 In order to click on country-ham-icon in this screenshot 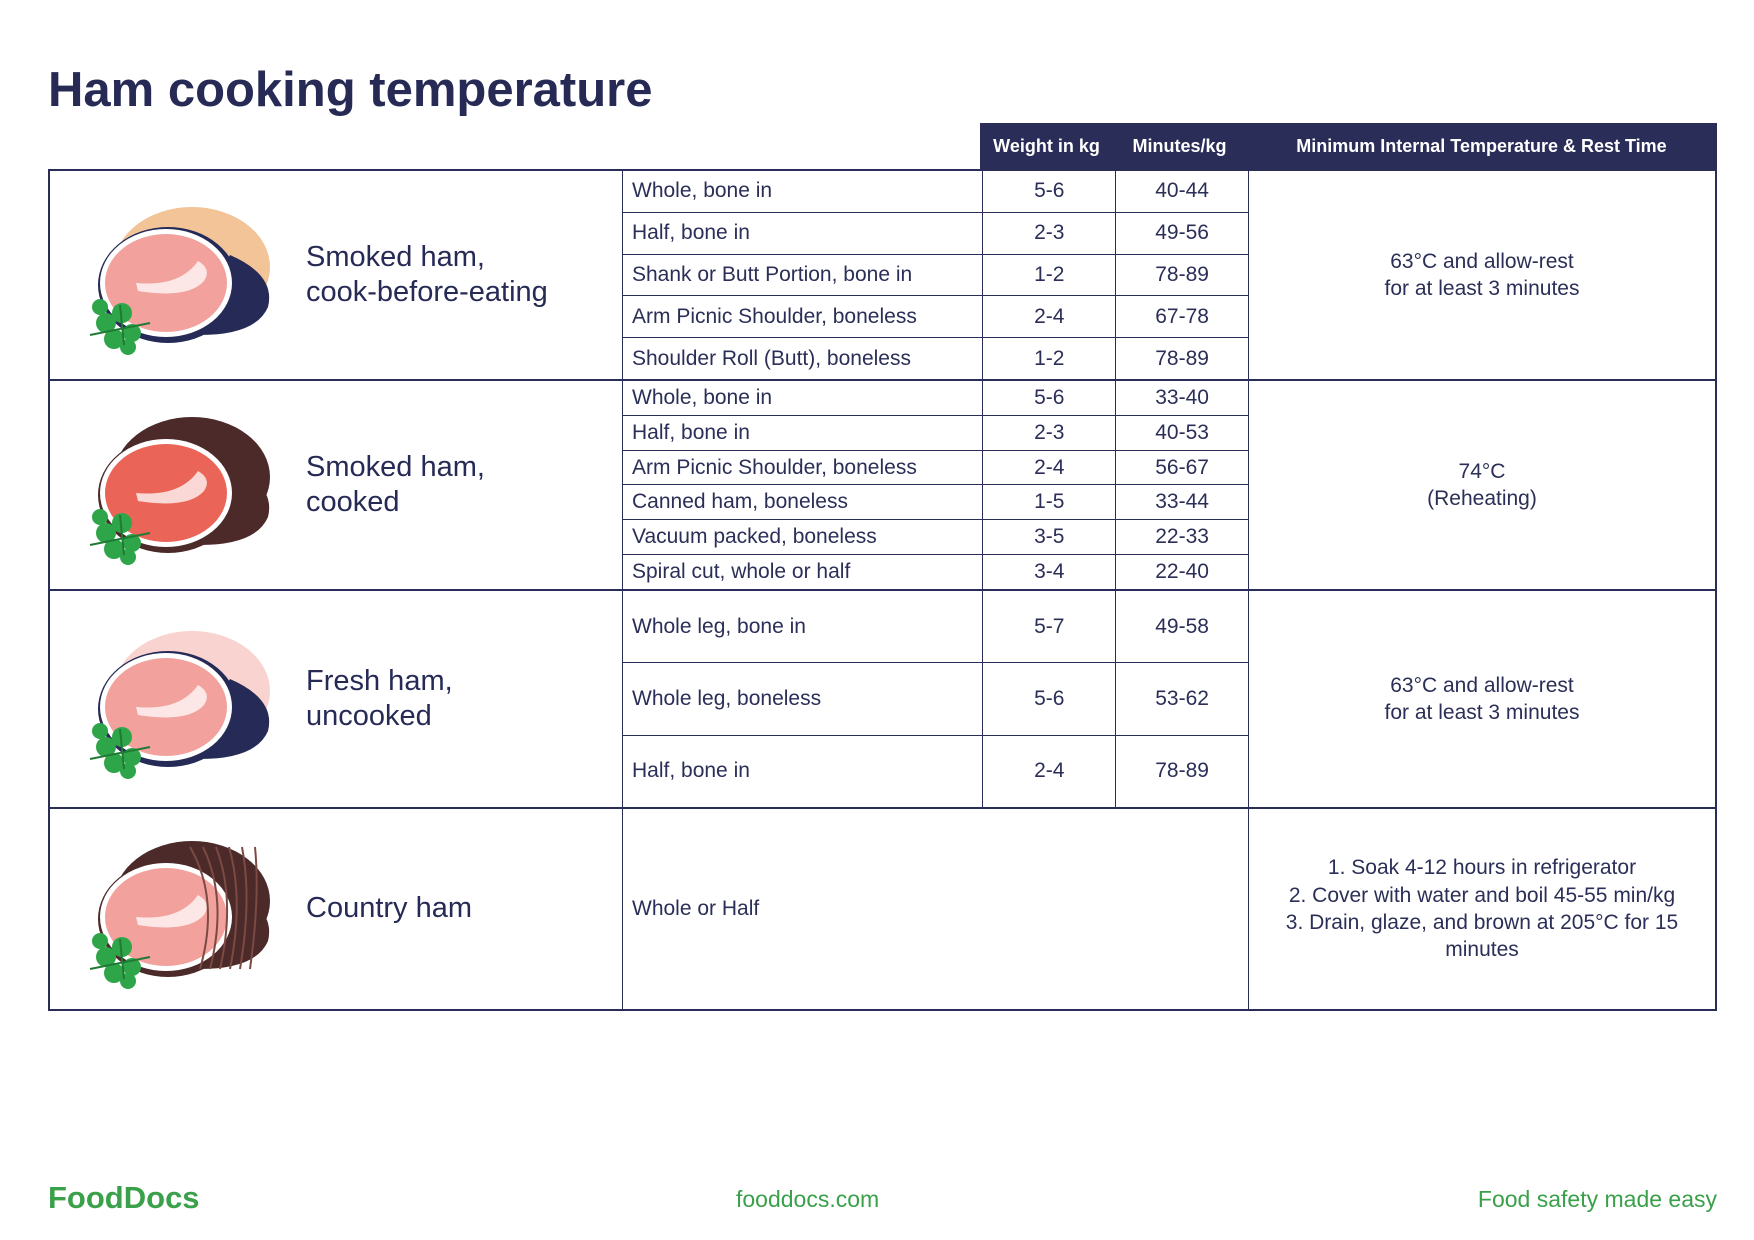, I will do `click(179, 915)`.